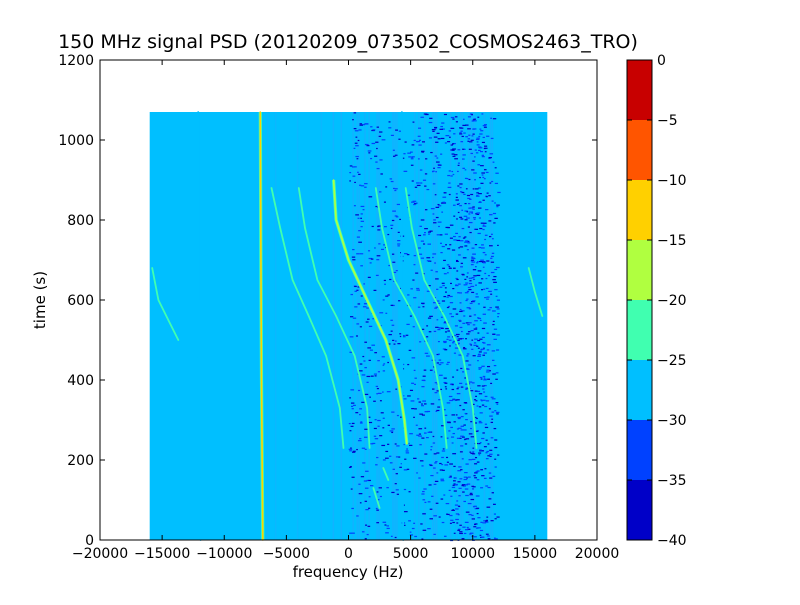  What do you see at coordinates (424, 327) in the screenshot?
I see `noise-speckles` at bounding box center [424, 327].